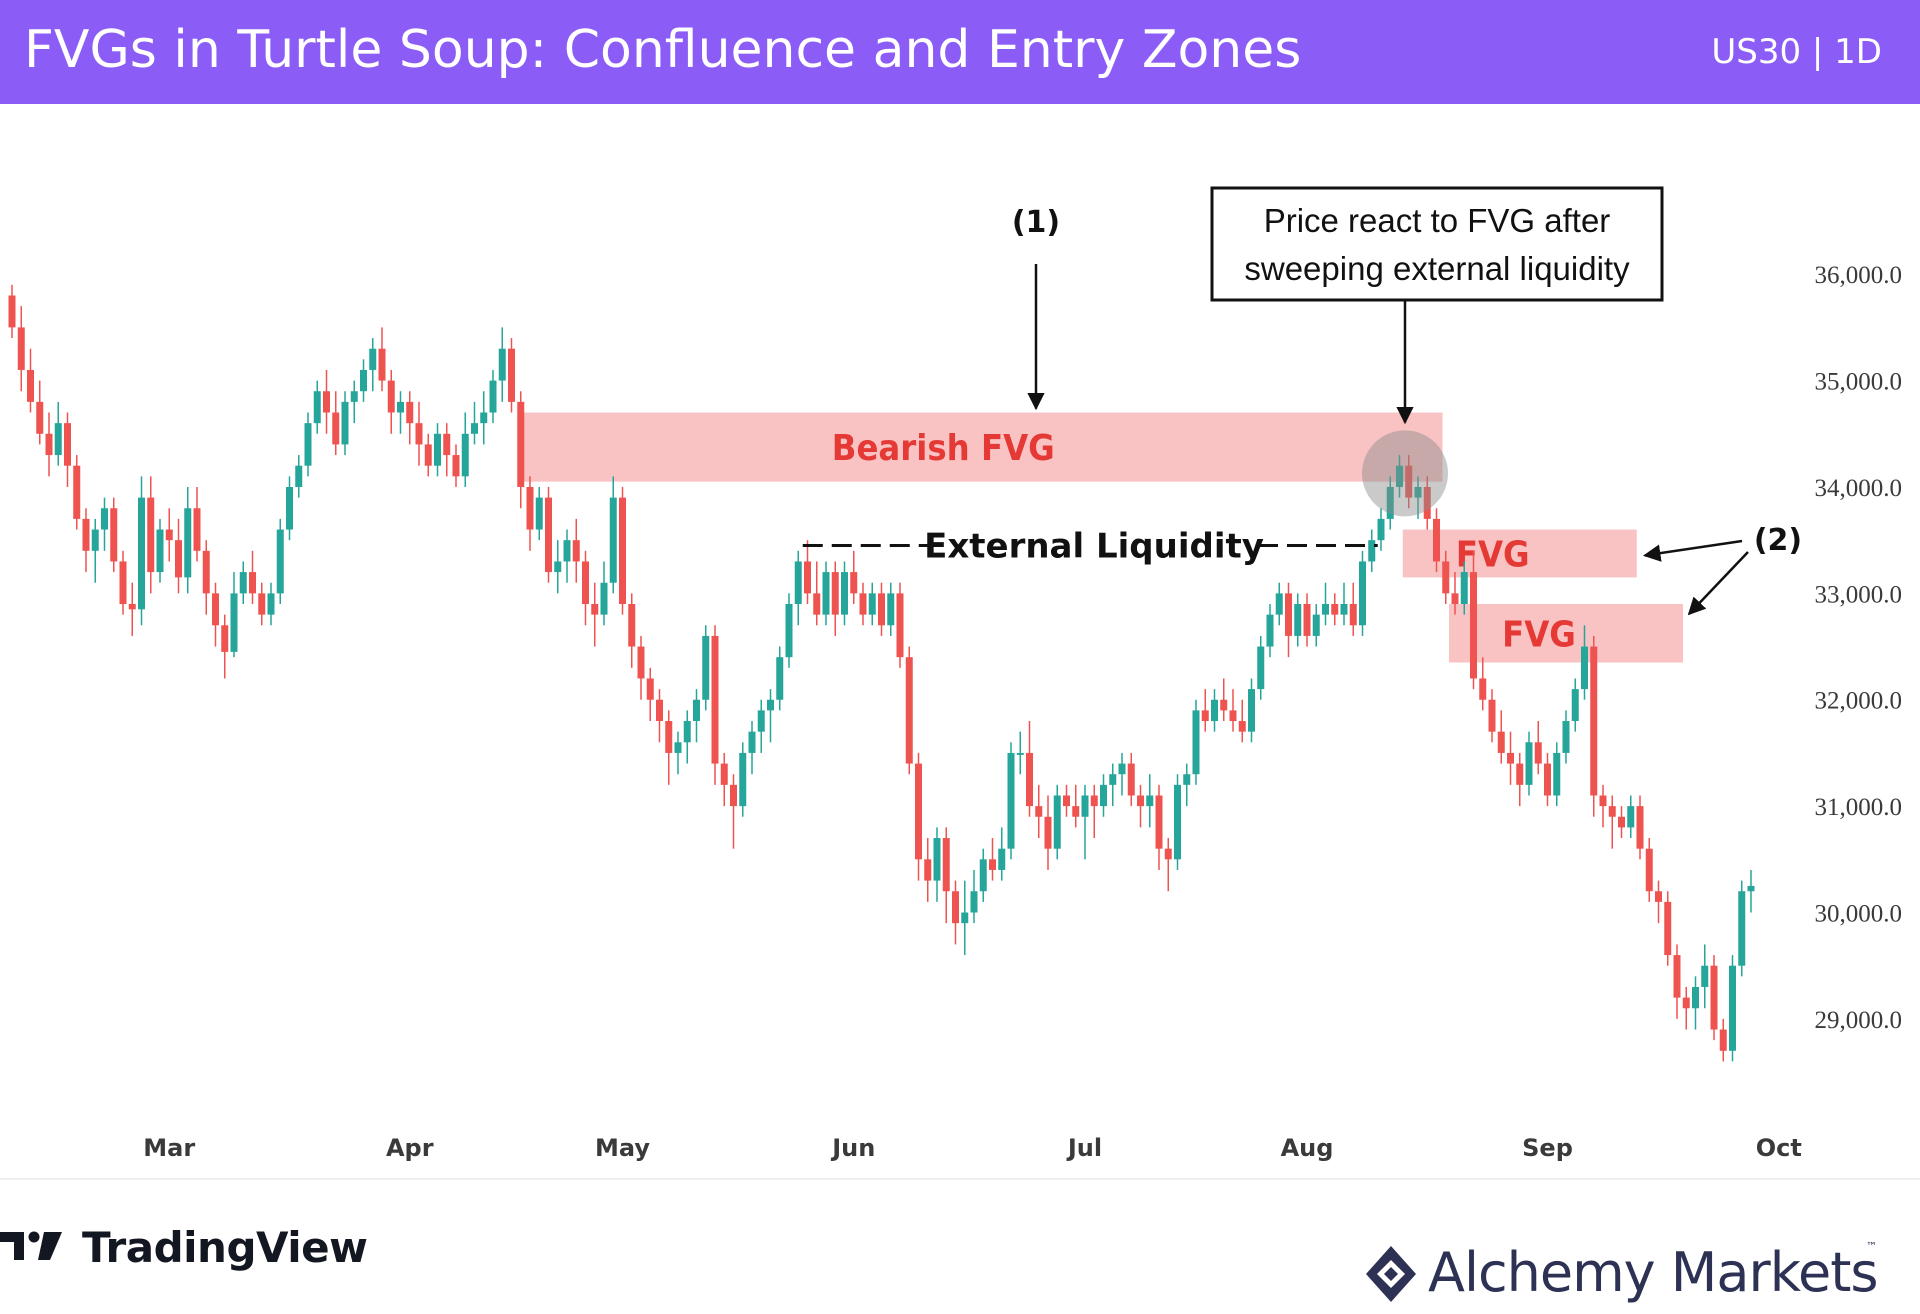 The image size is (1920, 1314). I want to click on alchemy-markets-logo-icon, so click(1391, 1274).